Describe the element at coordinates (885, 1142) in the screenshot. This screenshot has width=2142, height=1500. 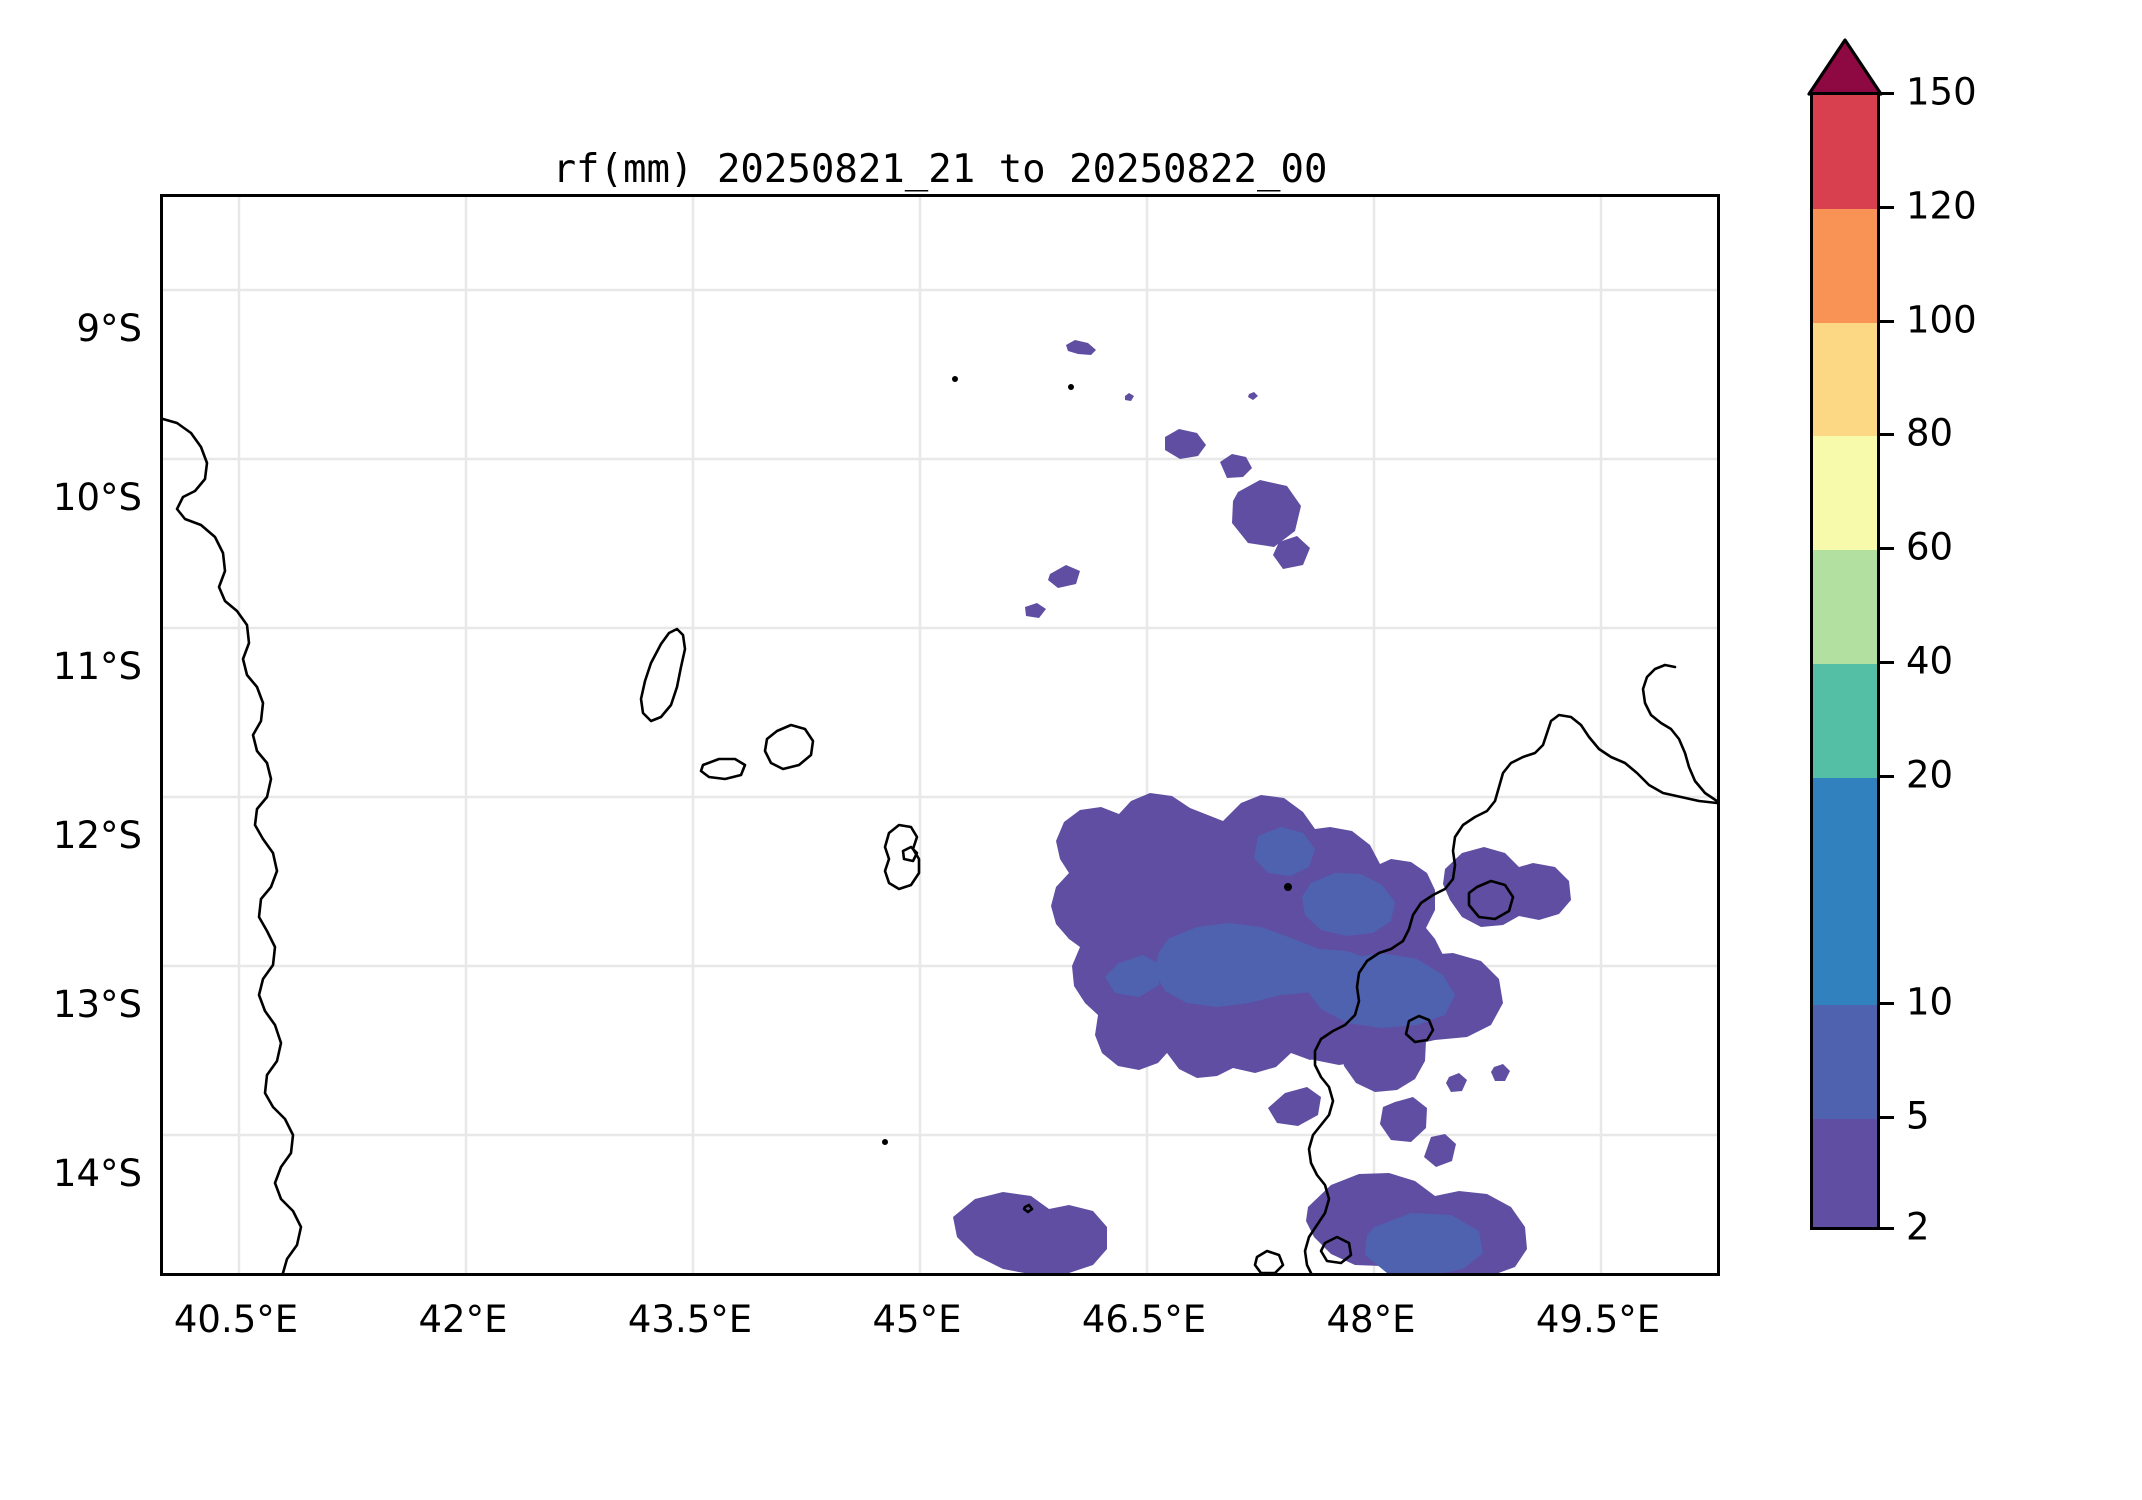
I see `map-dot-south` at that location.